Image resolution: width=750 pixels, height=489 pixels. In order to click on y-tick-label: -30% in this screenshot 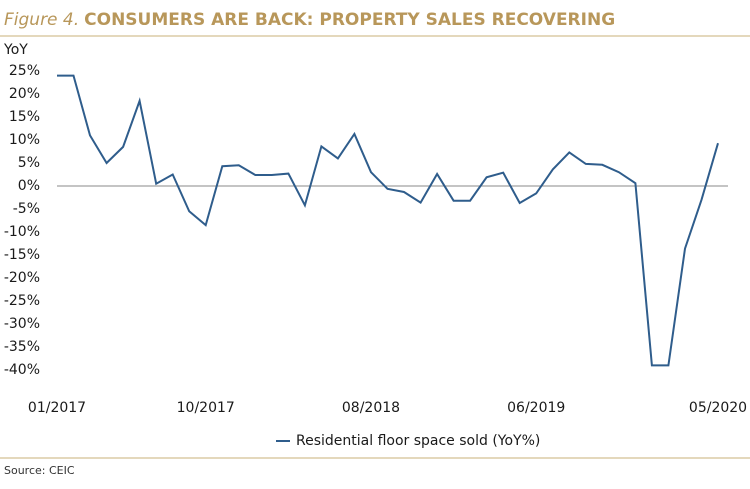, I will do `click(22, 324)`.